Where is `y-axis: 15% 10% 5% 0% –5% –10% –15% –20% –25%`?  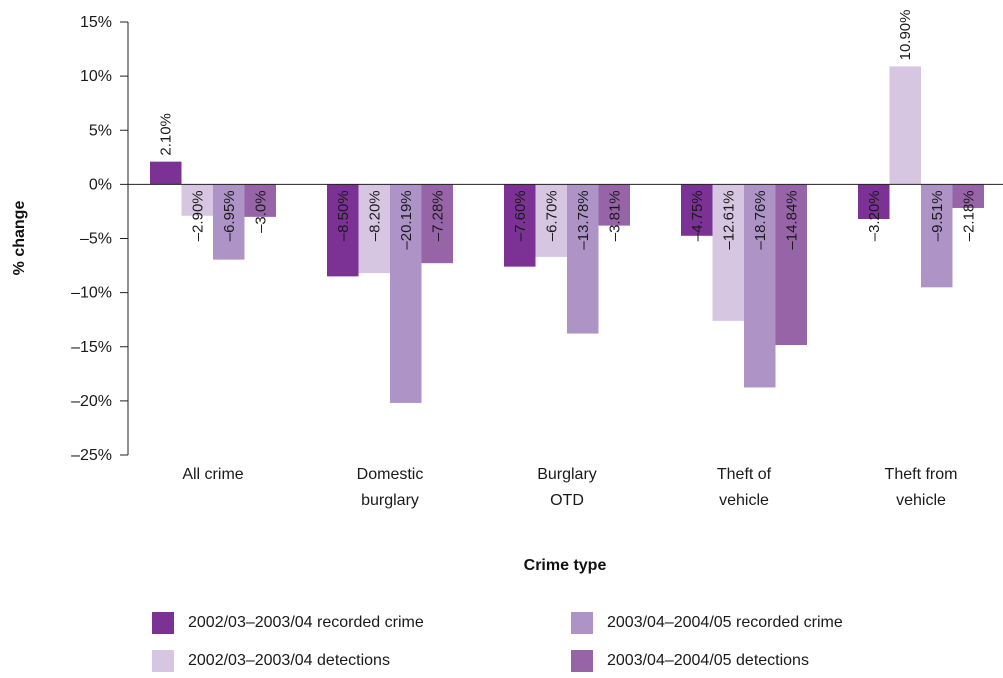
y-axis: 15% 10% 5% 0% –5% –10% –15% –20% –25% is located at coordinates (100, 239).